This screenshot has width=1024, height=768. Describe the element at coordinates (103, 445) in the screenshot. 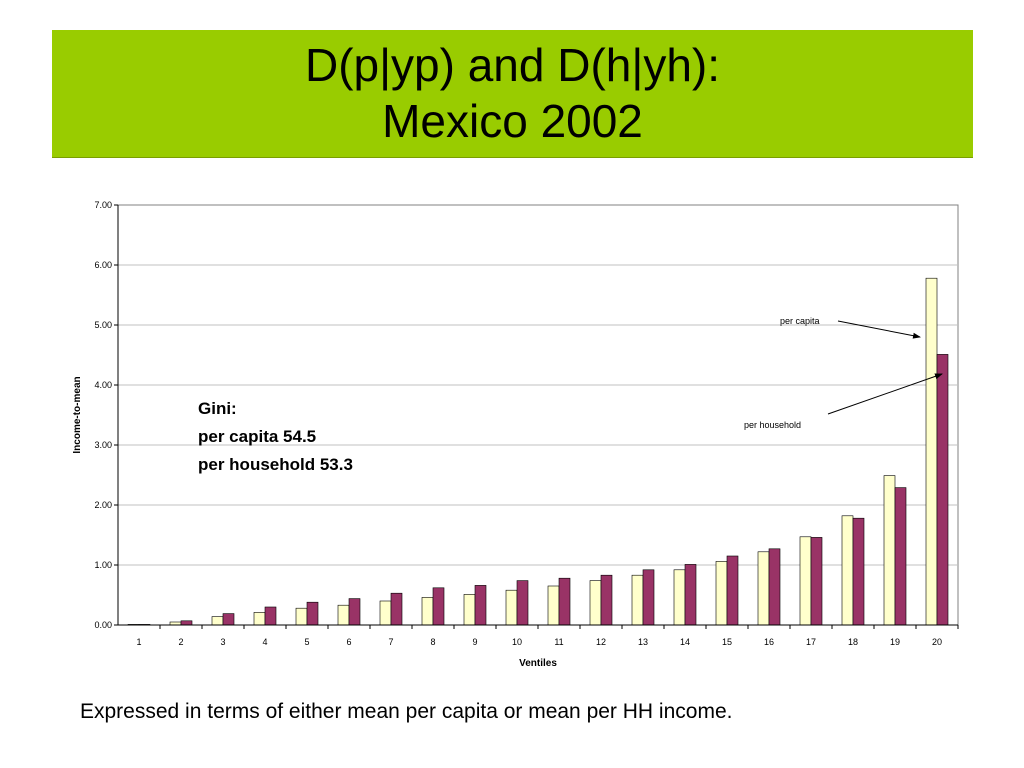

I see `y-tick-label-3: 3.00` at that location.